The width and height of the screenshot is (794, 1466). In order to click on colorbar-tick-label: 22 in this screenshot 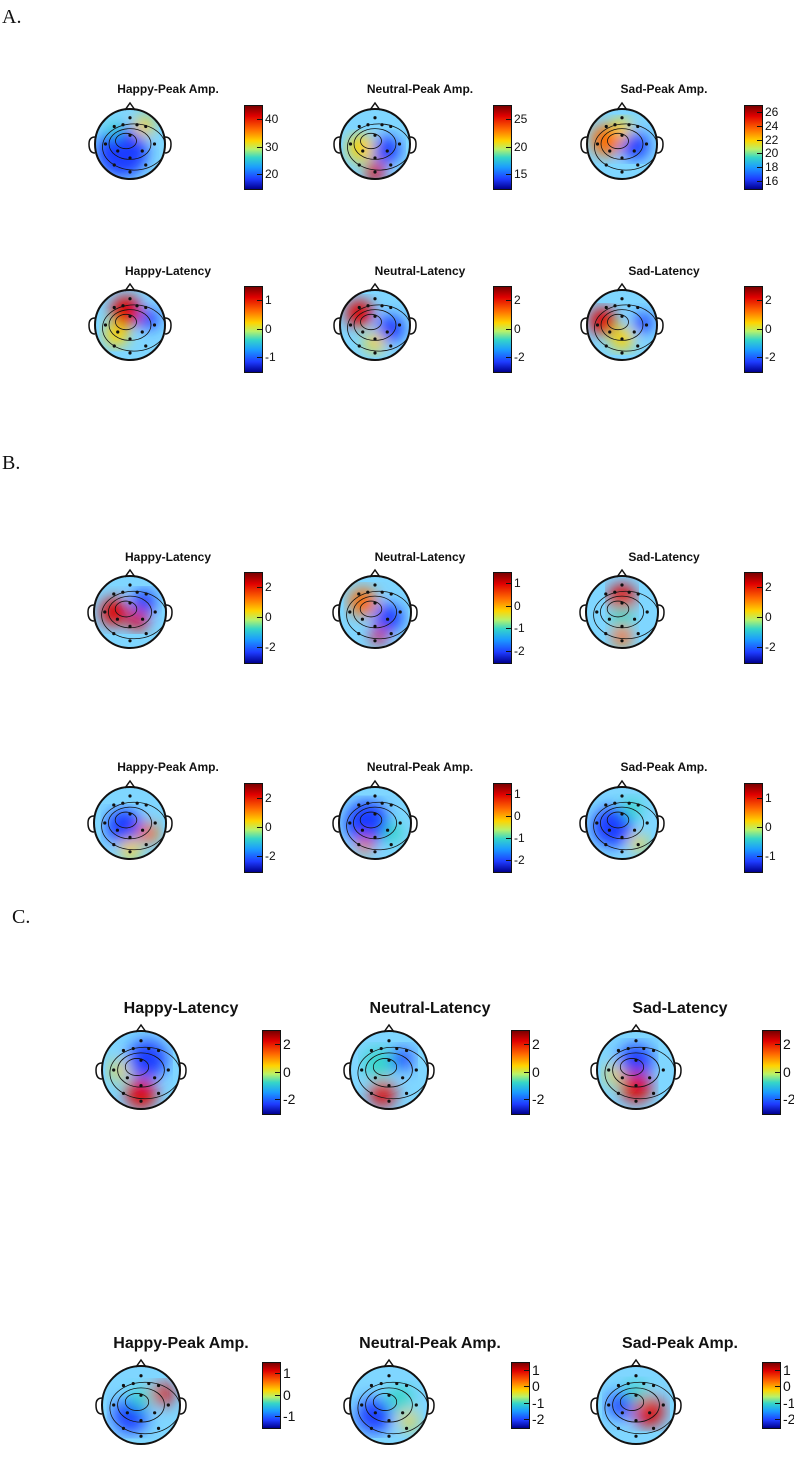, I will do `click(772, 139)`.